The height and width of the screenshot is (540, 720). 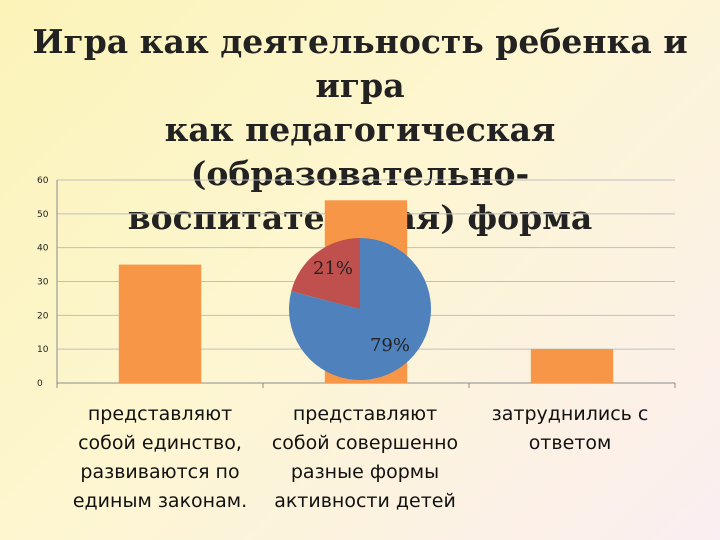 I want to click on category-label-1-line-1: представляют, so click(x=160, y=414).